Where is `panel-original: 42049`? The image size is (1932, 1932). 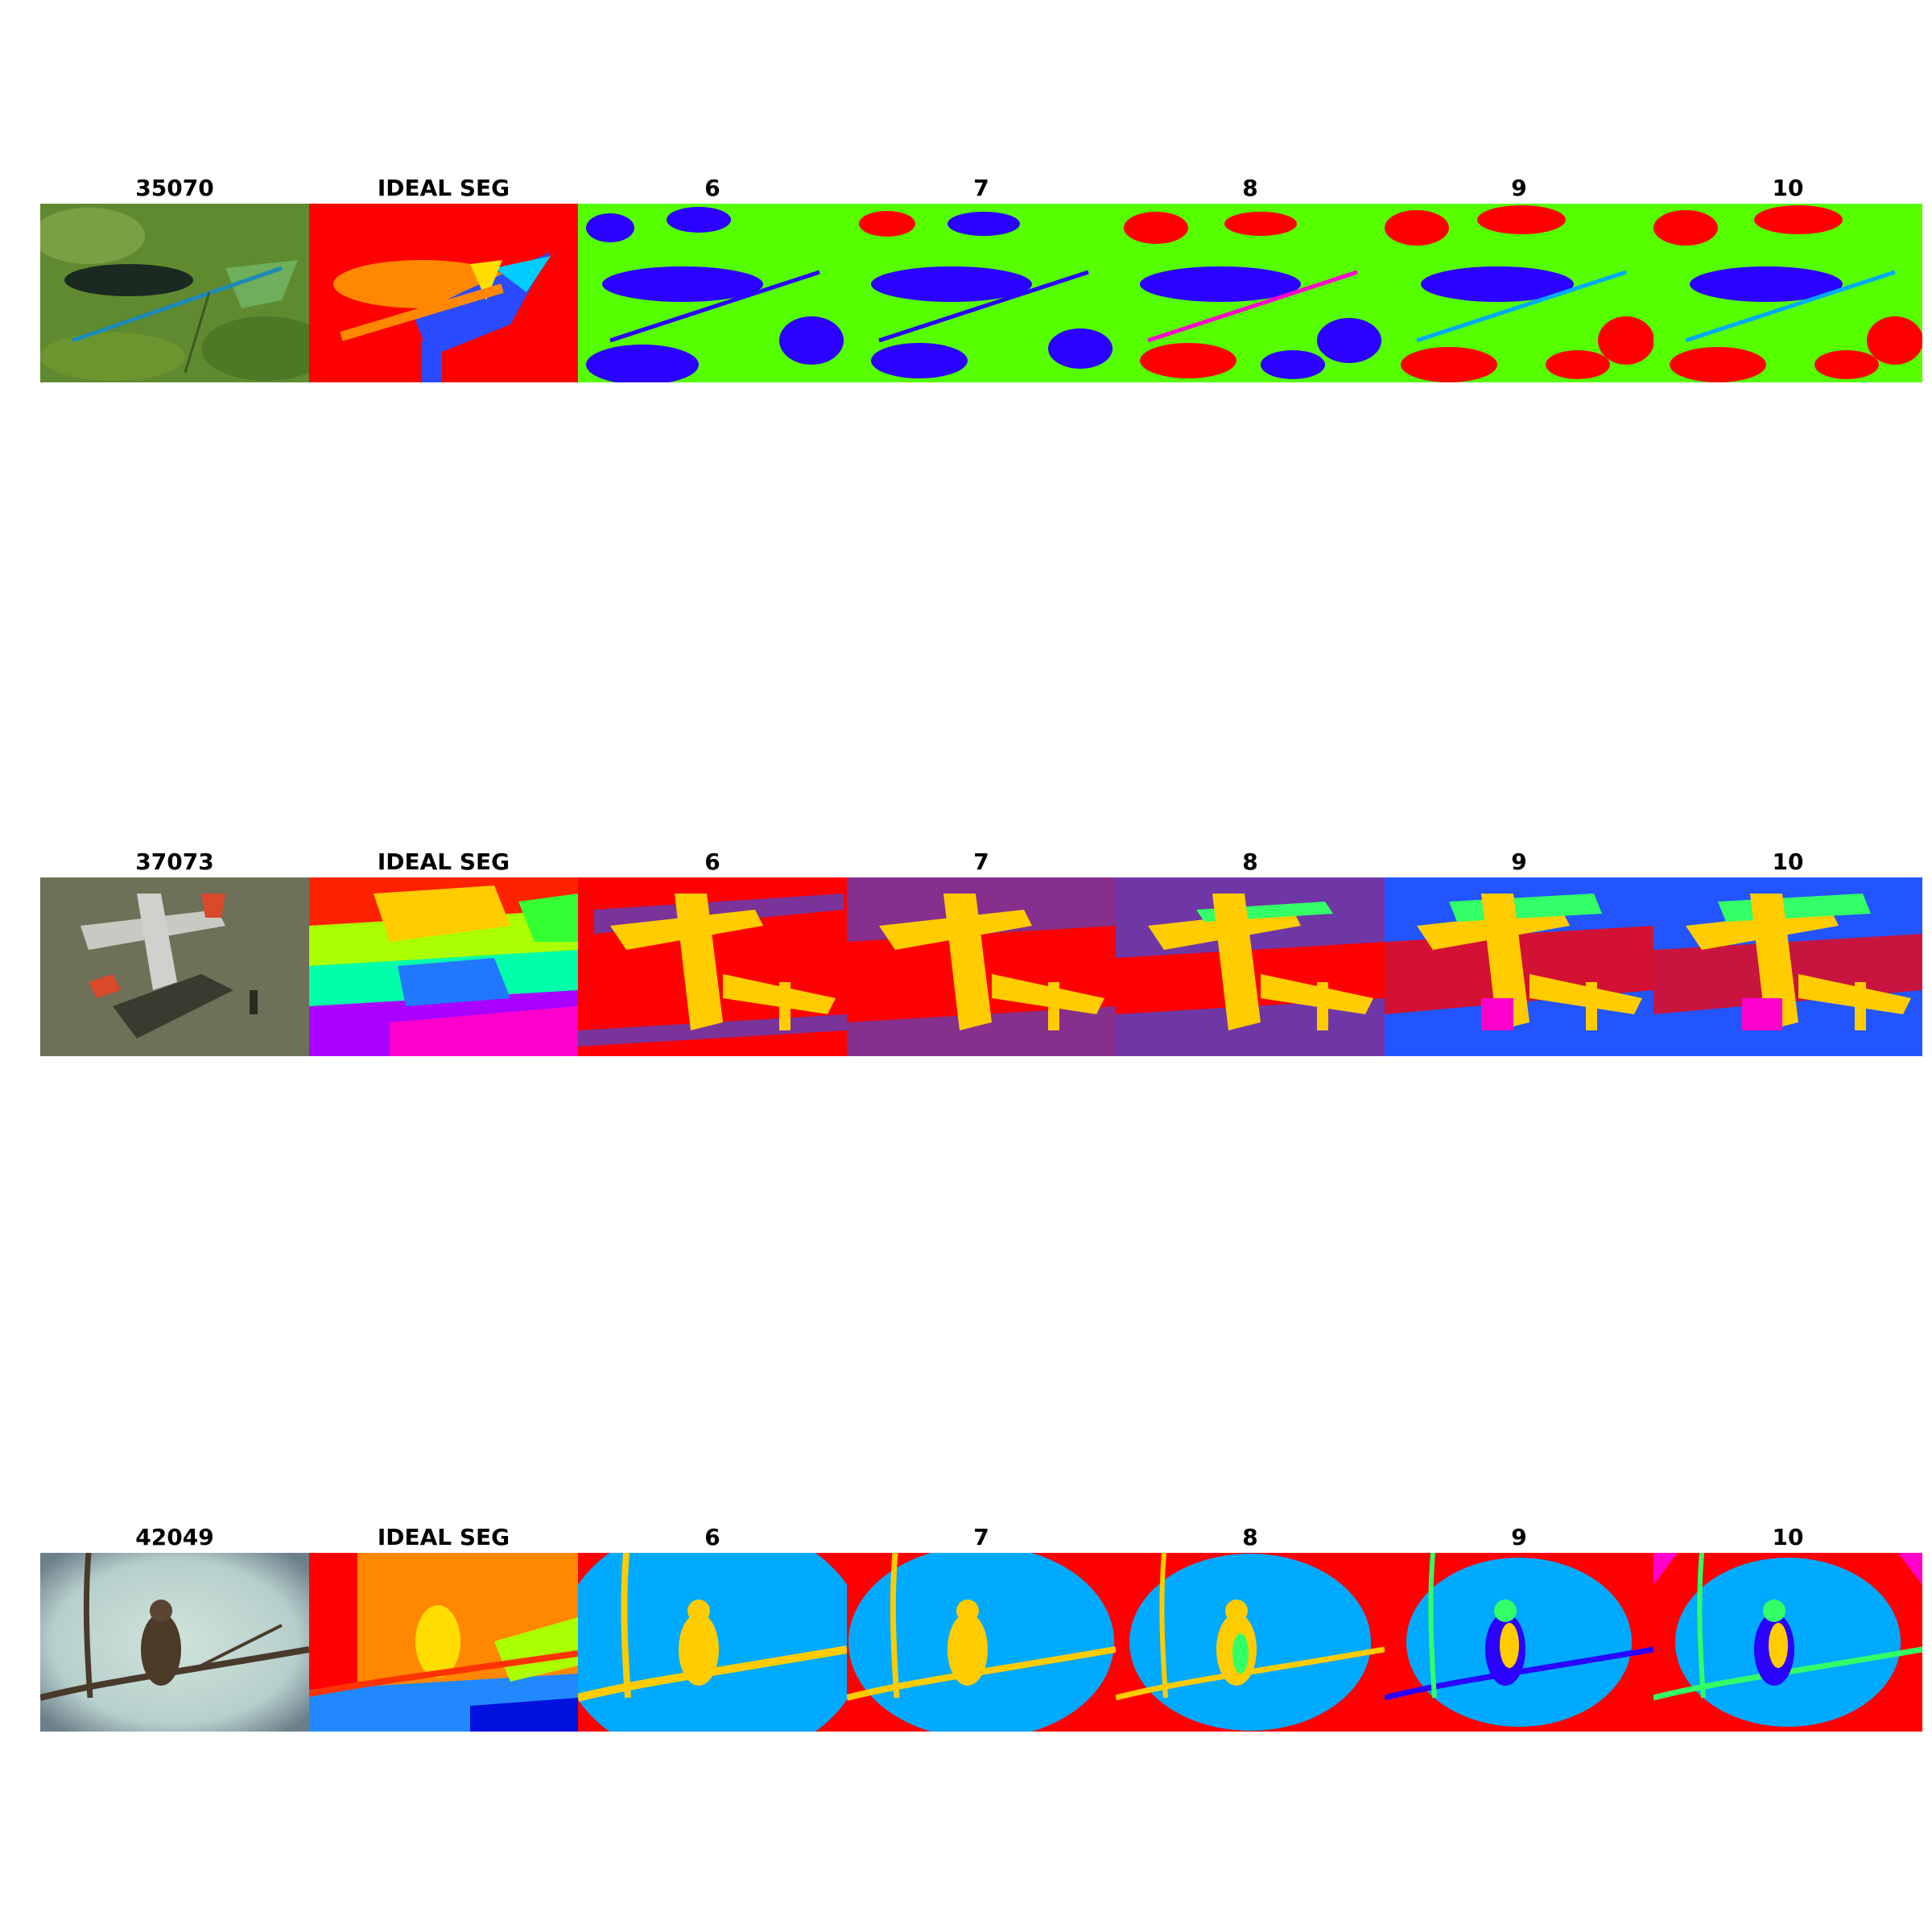 panel-original: 42049 is located at coordinates (174, 1627).